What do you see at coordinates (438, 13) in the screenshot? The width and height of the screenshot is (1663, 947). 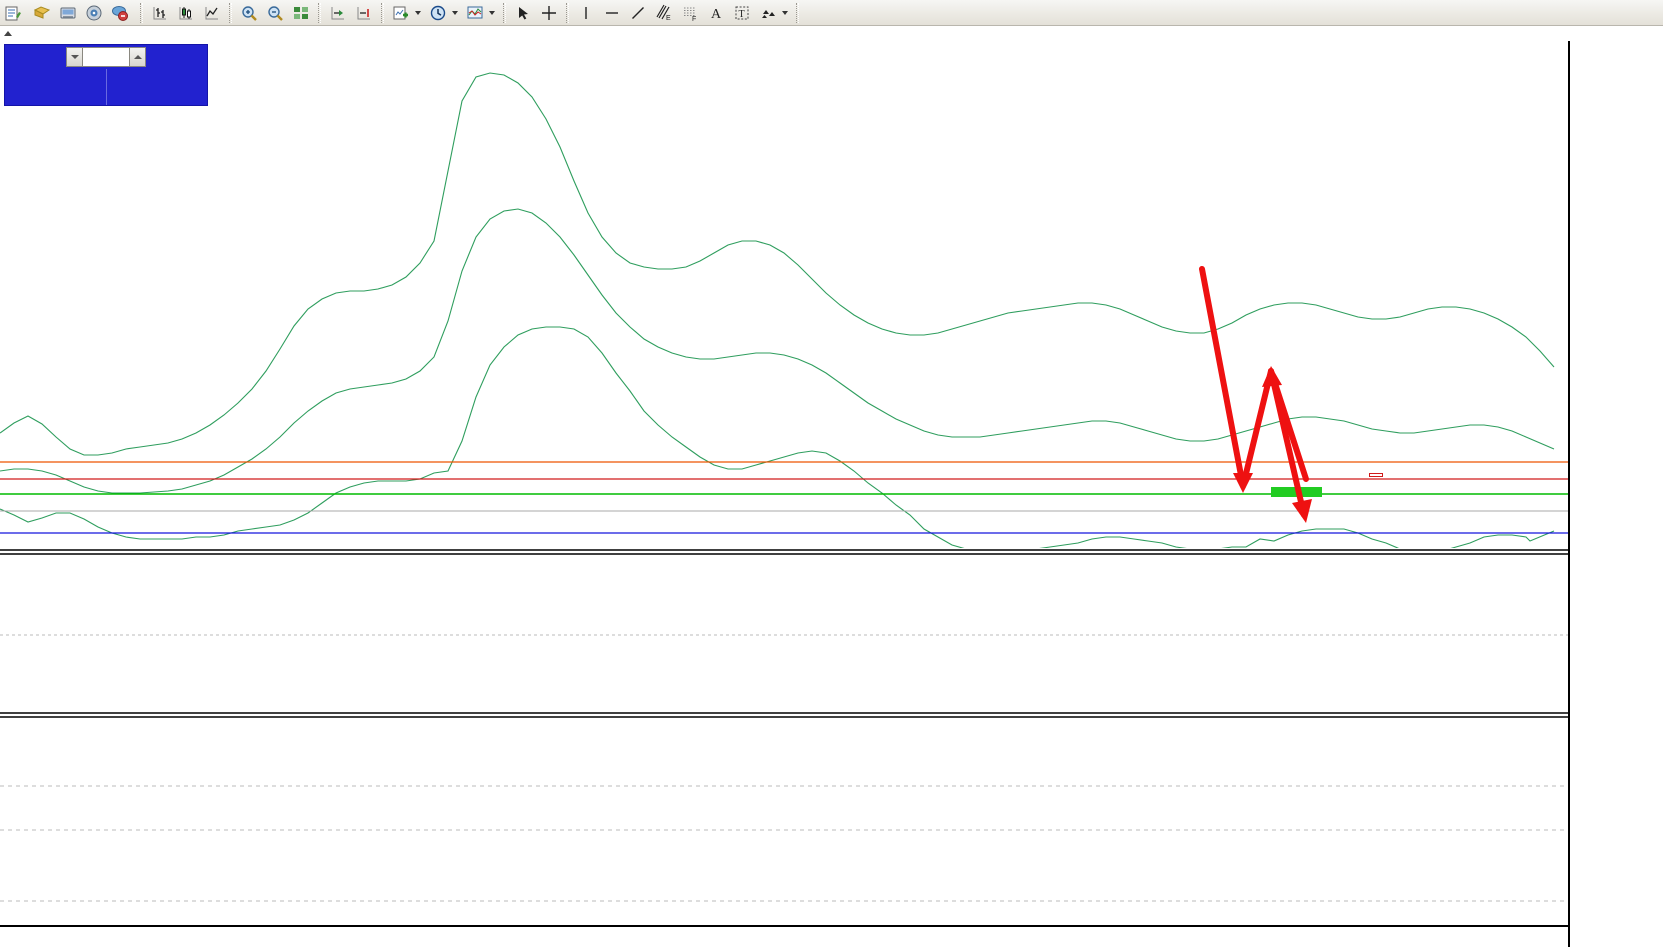 I see `period-icon` at bounding box center [438, 13].